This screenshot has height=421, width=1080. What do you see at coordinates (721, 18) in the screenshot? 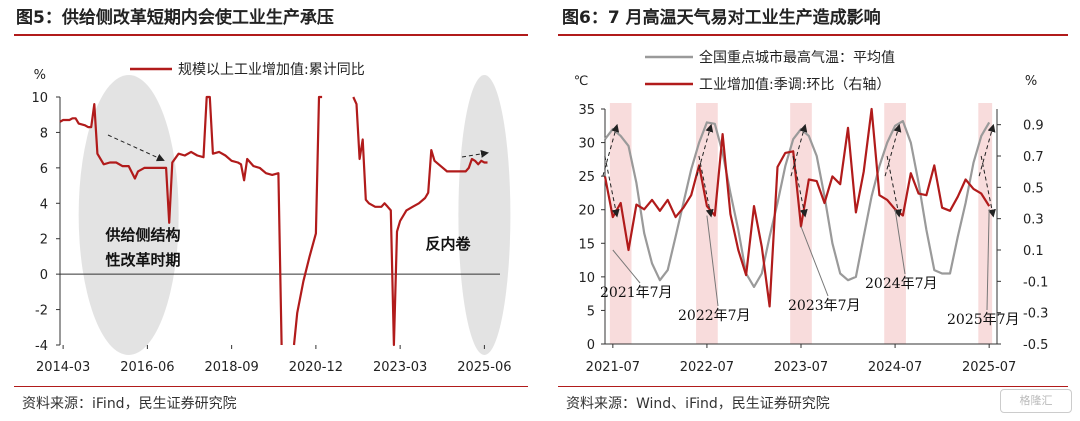
I see `right-chart-title: 图6：7 月高温天气易对工业生产造成影响` at bounding box center [721, 18].